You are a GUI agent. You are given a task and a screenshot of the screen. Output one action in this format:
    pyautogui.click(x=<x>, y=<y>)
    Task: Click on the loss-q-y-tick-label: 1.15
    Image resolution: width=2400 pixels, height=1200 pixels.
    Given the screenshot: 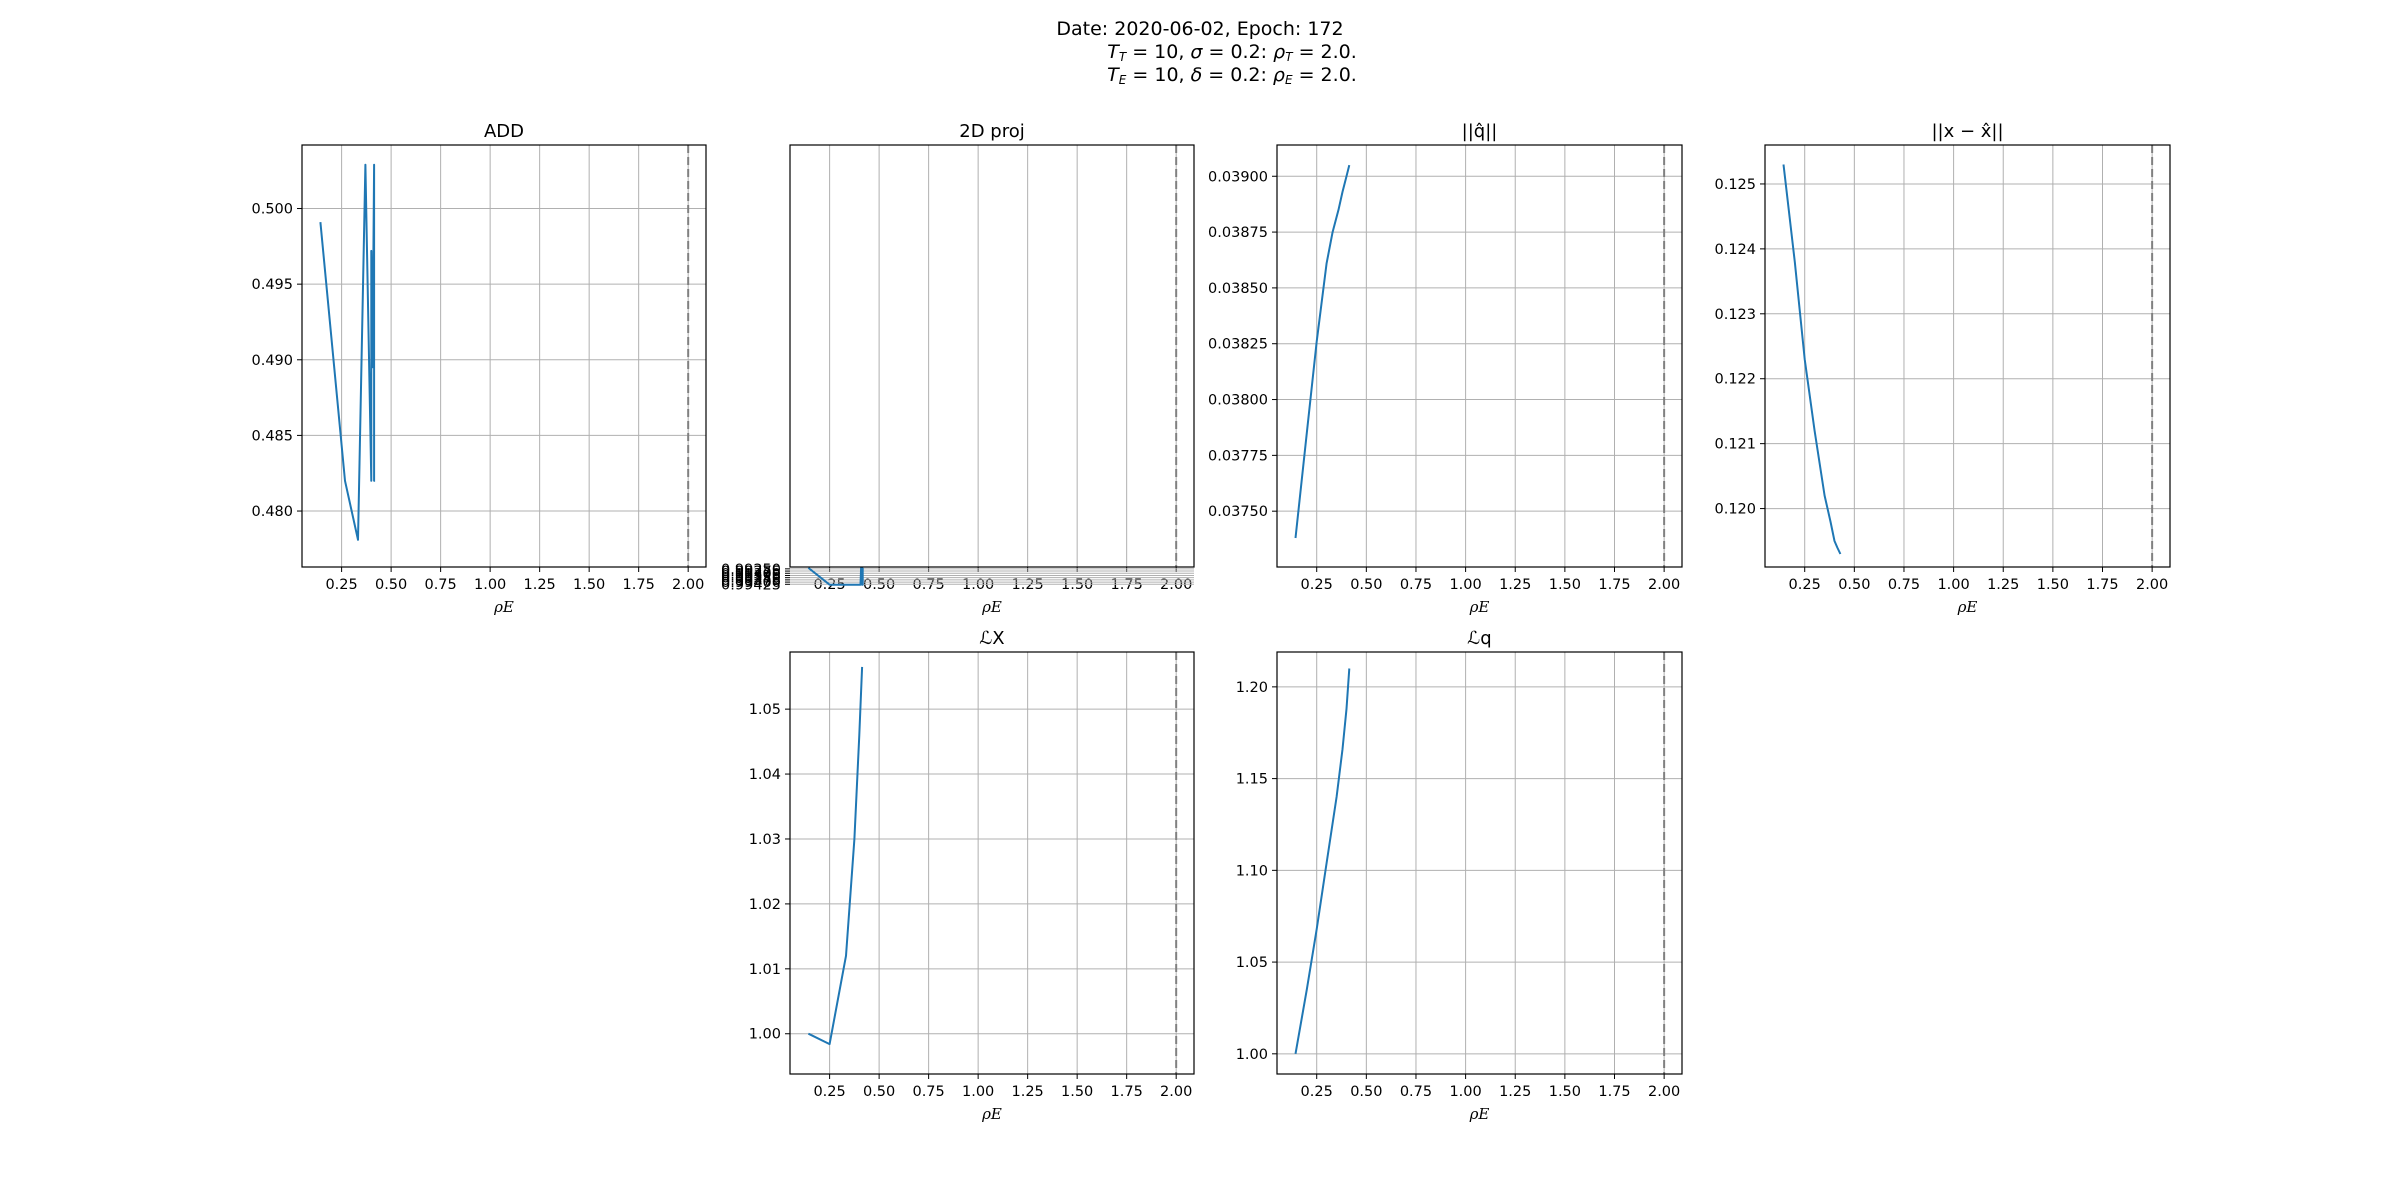 What is the action you would take?
    pyautogui.click(x=1252, y=780)
    